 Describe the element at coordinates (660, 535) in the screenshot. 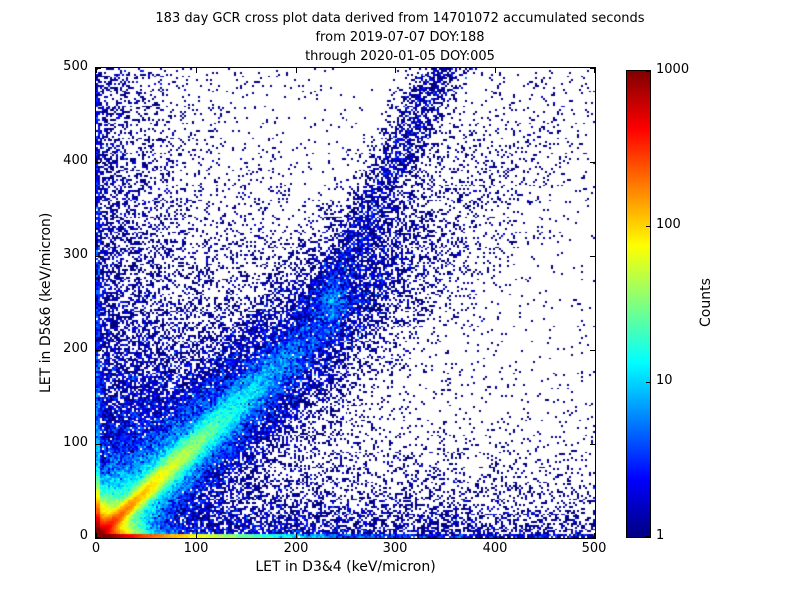

I see `colorbar-tick-label: 1` at that location.